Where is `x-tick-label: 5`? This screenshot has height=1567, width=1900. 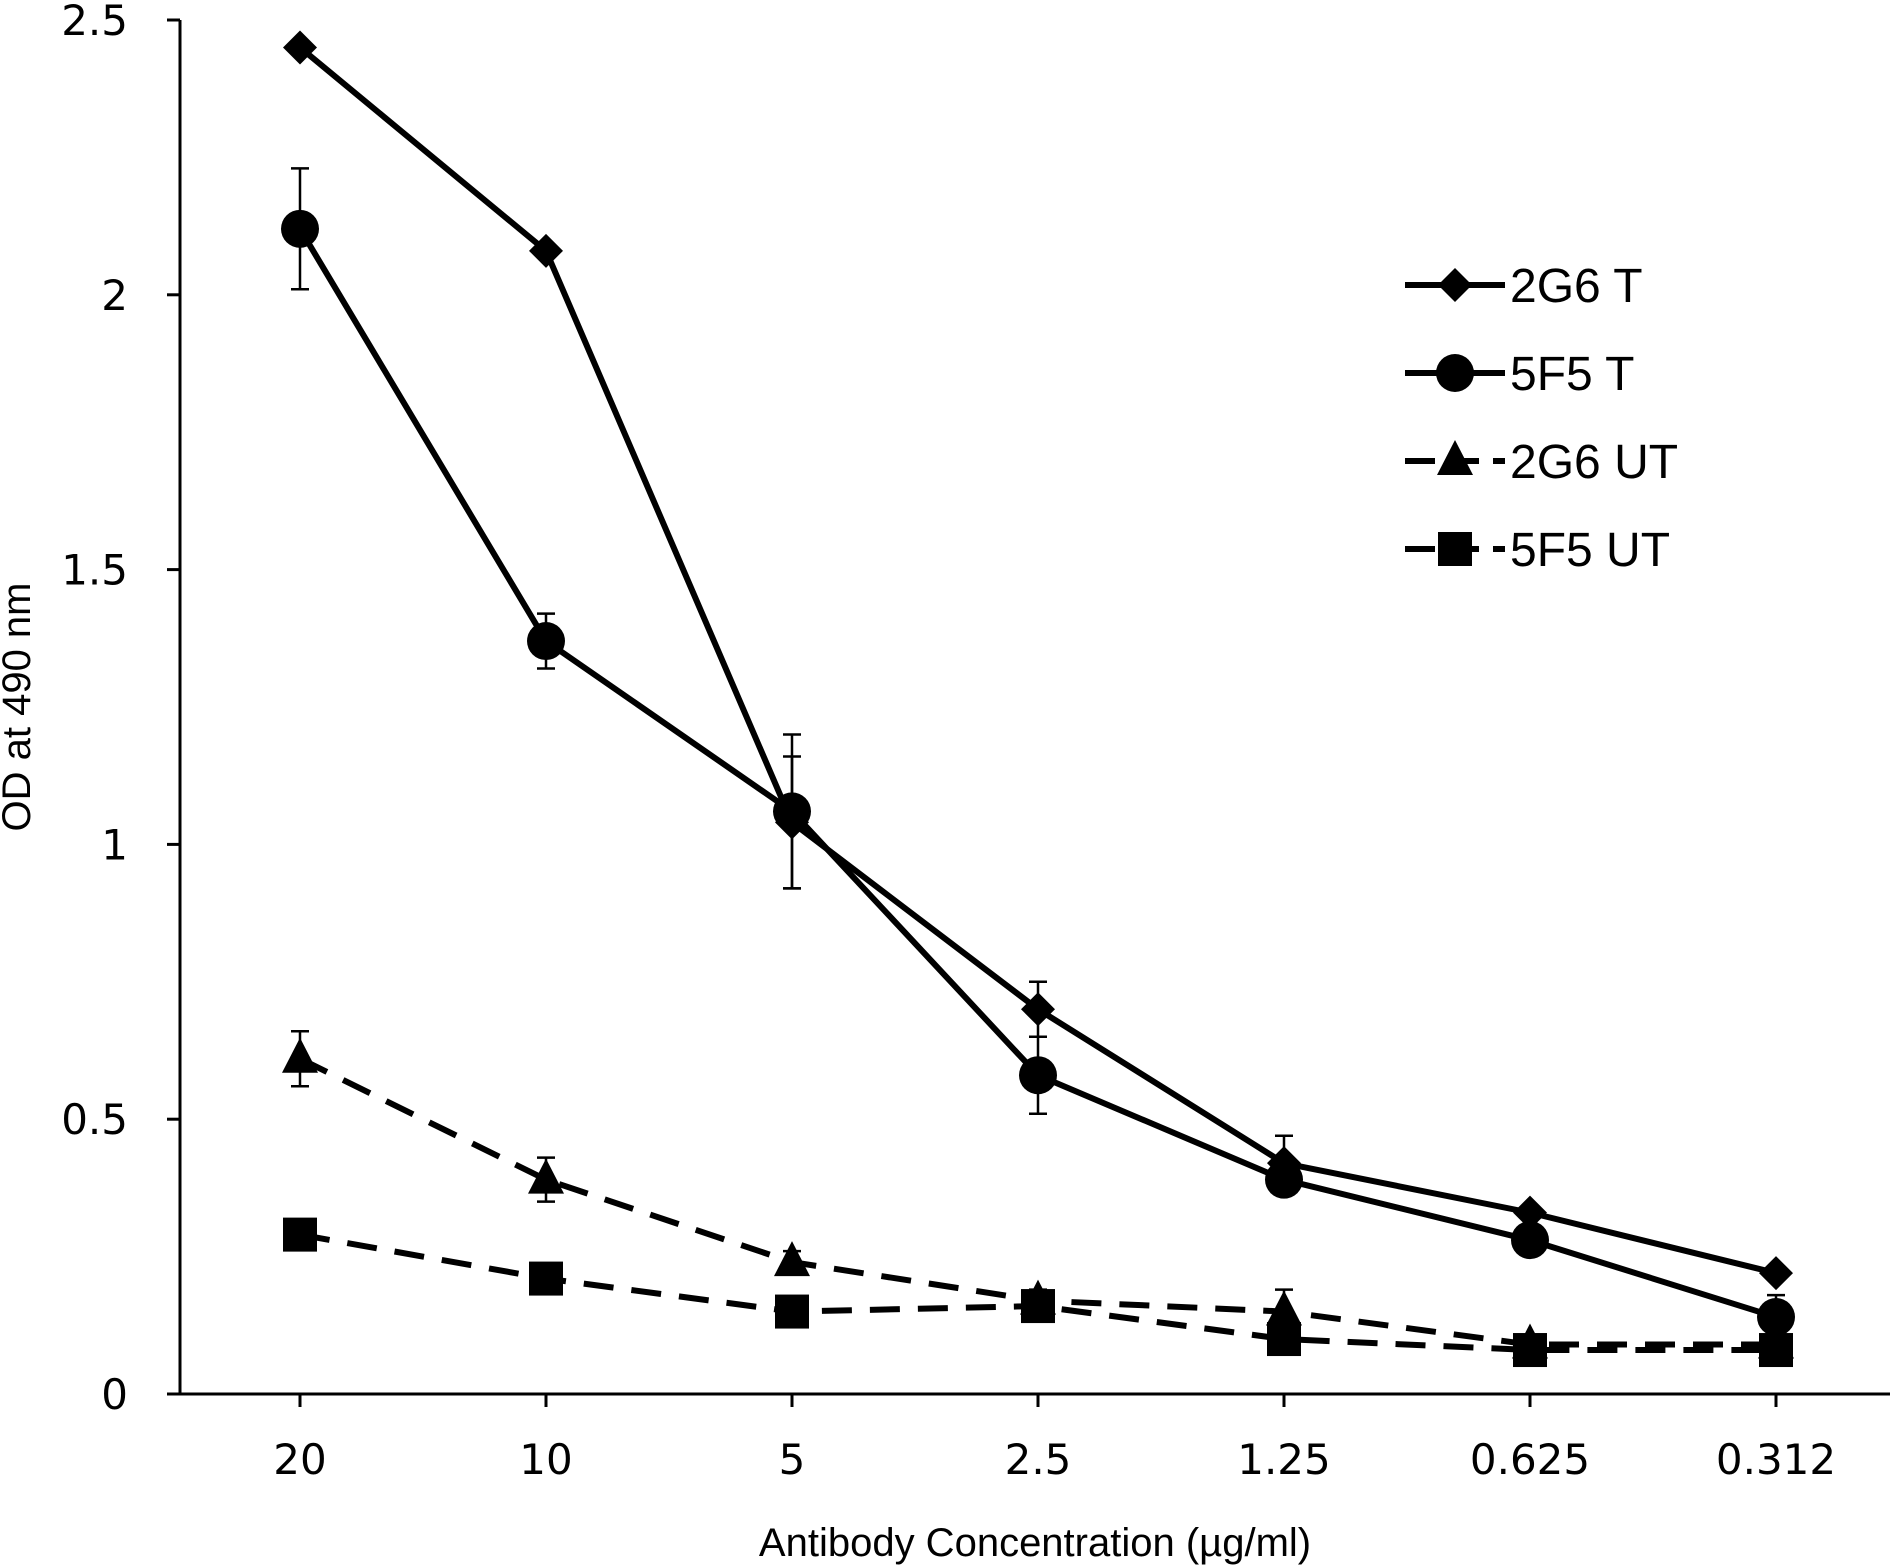
x-tick-label: 5 is located at coordinates (792, 1459).